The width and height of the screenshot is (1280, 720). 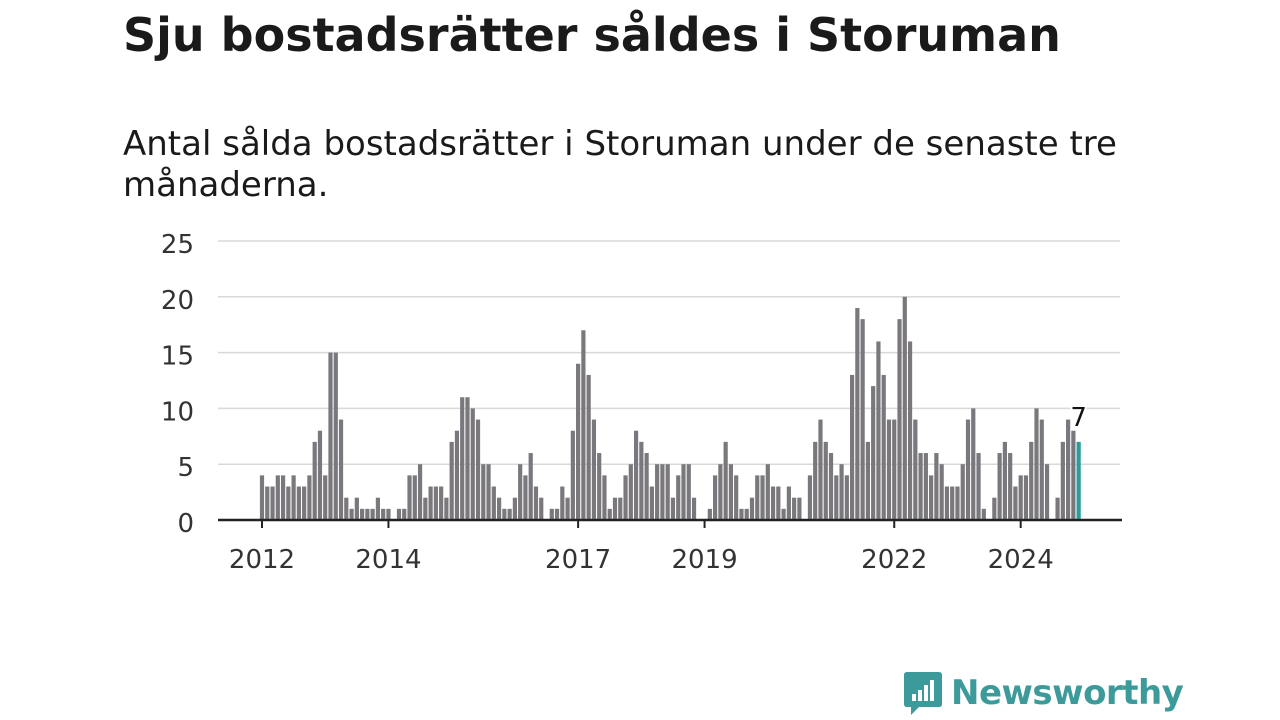 What do you see at coordinates (177, 245) in the screenshot?
I see `y-tick-label: 25` at bounding box center [177, 245].